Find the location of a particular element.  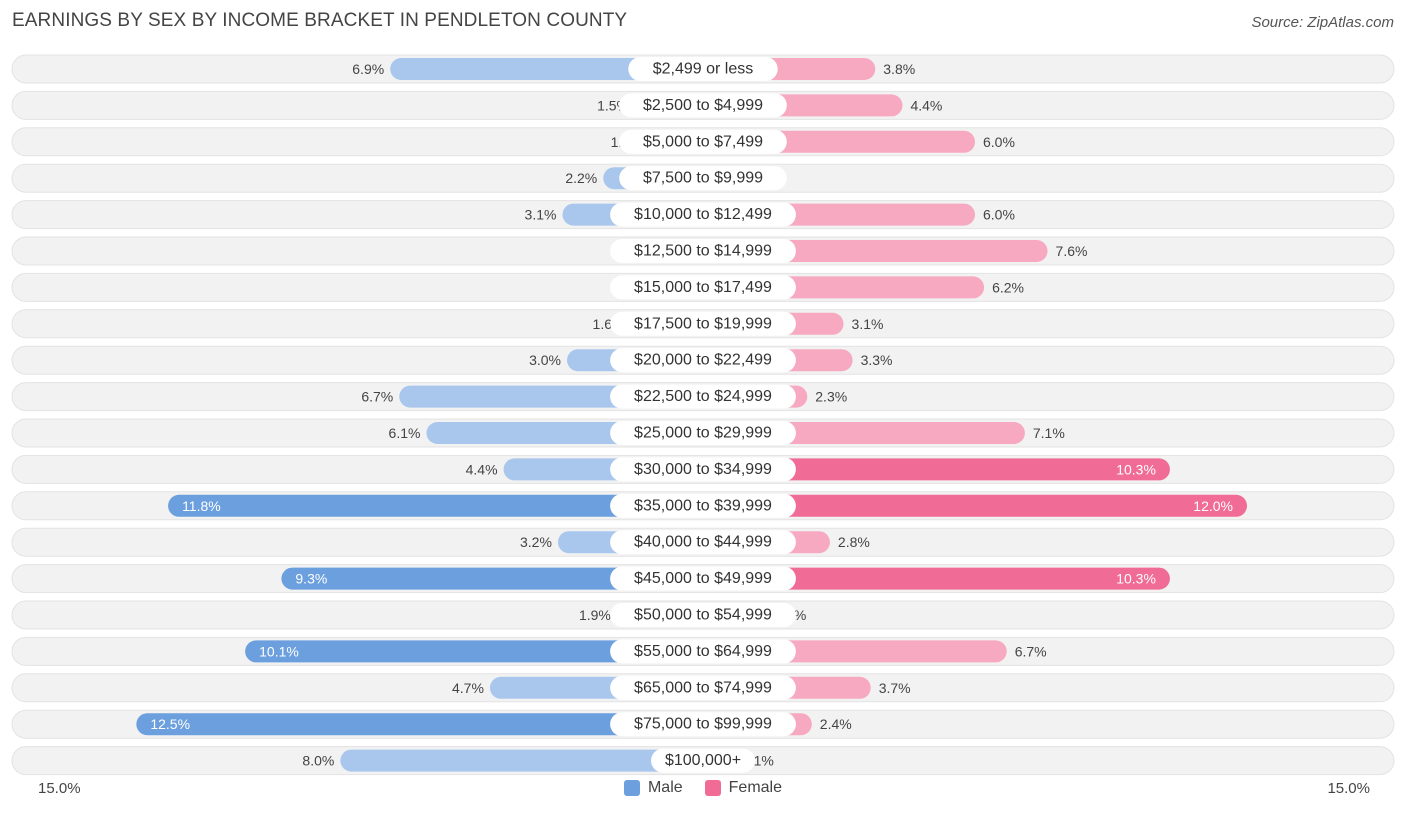

category-label: $75,000 to $99,999 is located at coordinates (703, 724).